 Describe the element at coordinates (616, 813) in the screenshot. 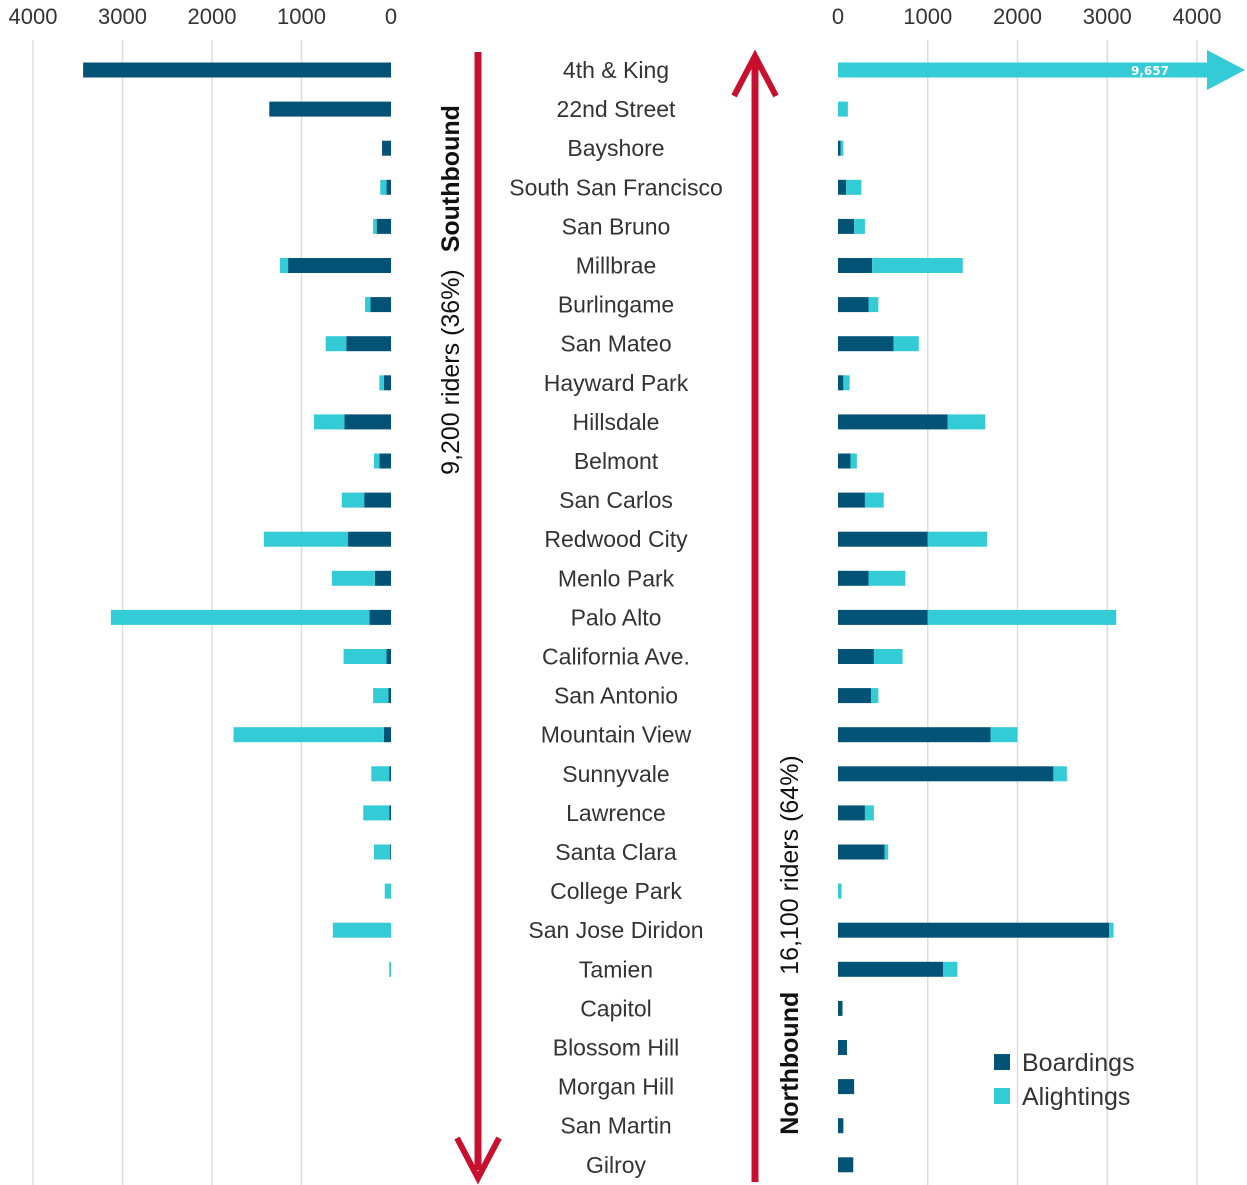

I see `station-label: Lawrence` at that location.